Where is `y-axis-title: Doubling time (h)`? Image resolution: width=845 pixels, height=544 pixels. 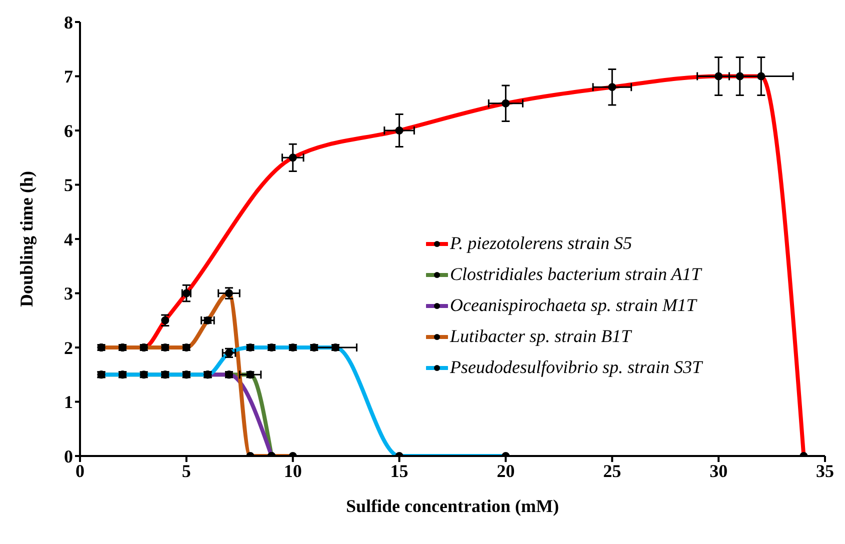
y-axis-title: Doubling time (h) is located at coordinates (26, 239).